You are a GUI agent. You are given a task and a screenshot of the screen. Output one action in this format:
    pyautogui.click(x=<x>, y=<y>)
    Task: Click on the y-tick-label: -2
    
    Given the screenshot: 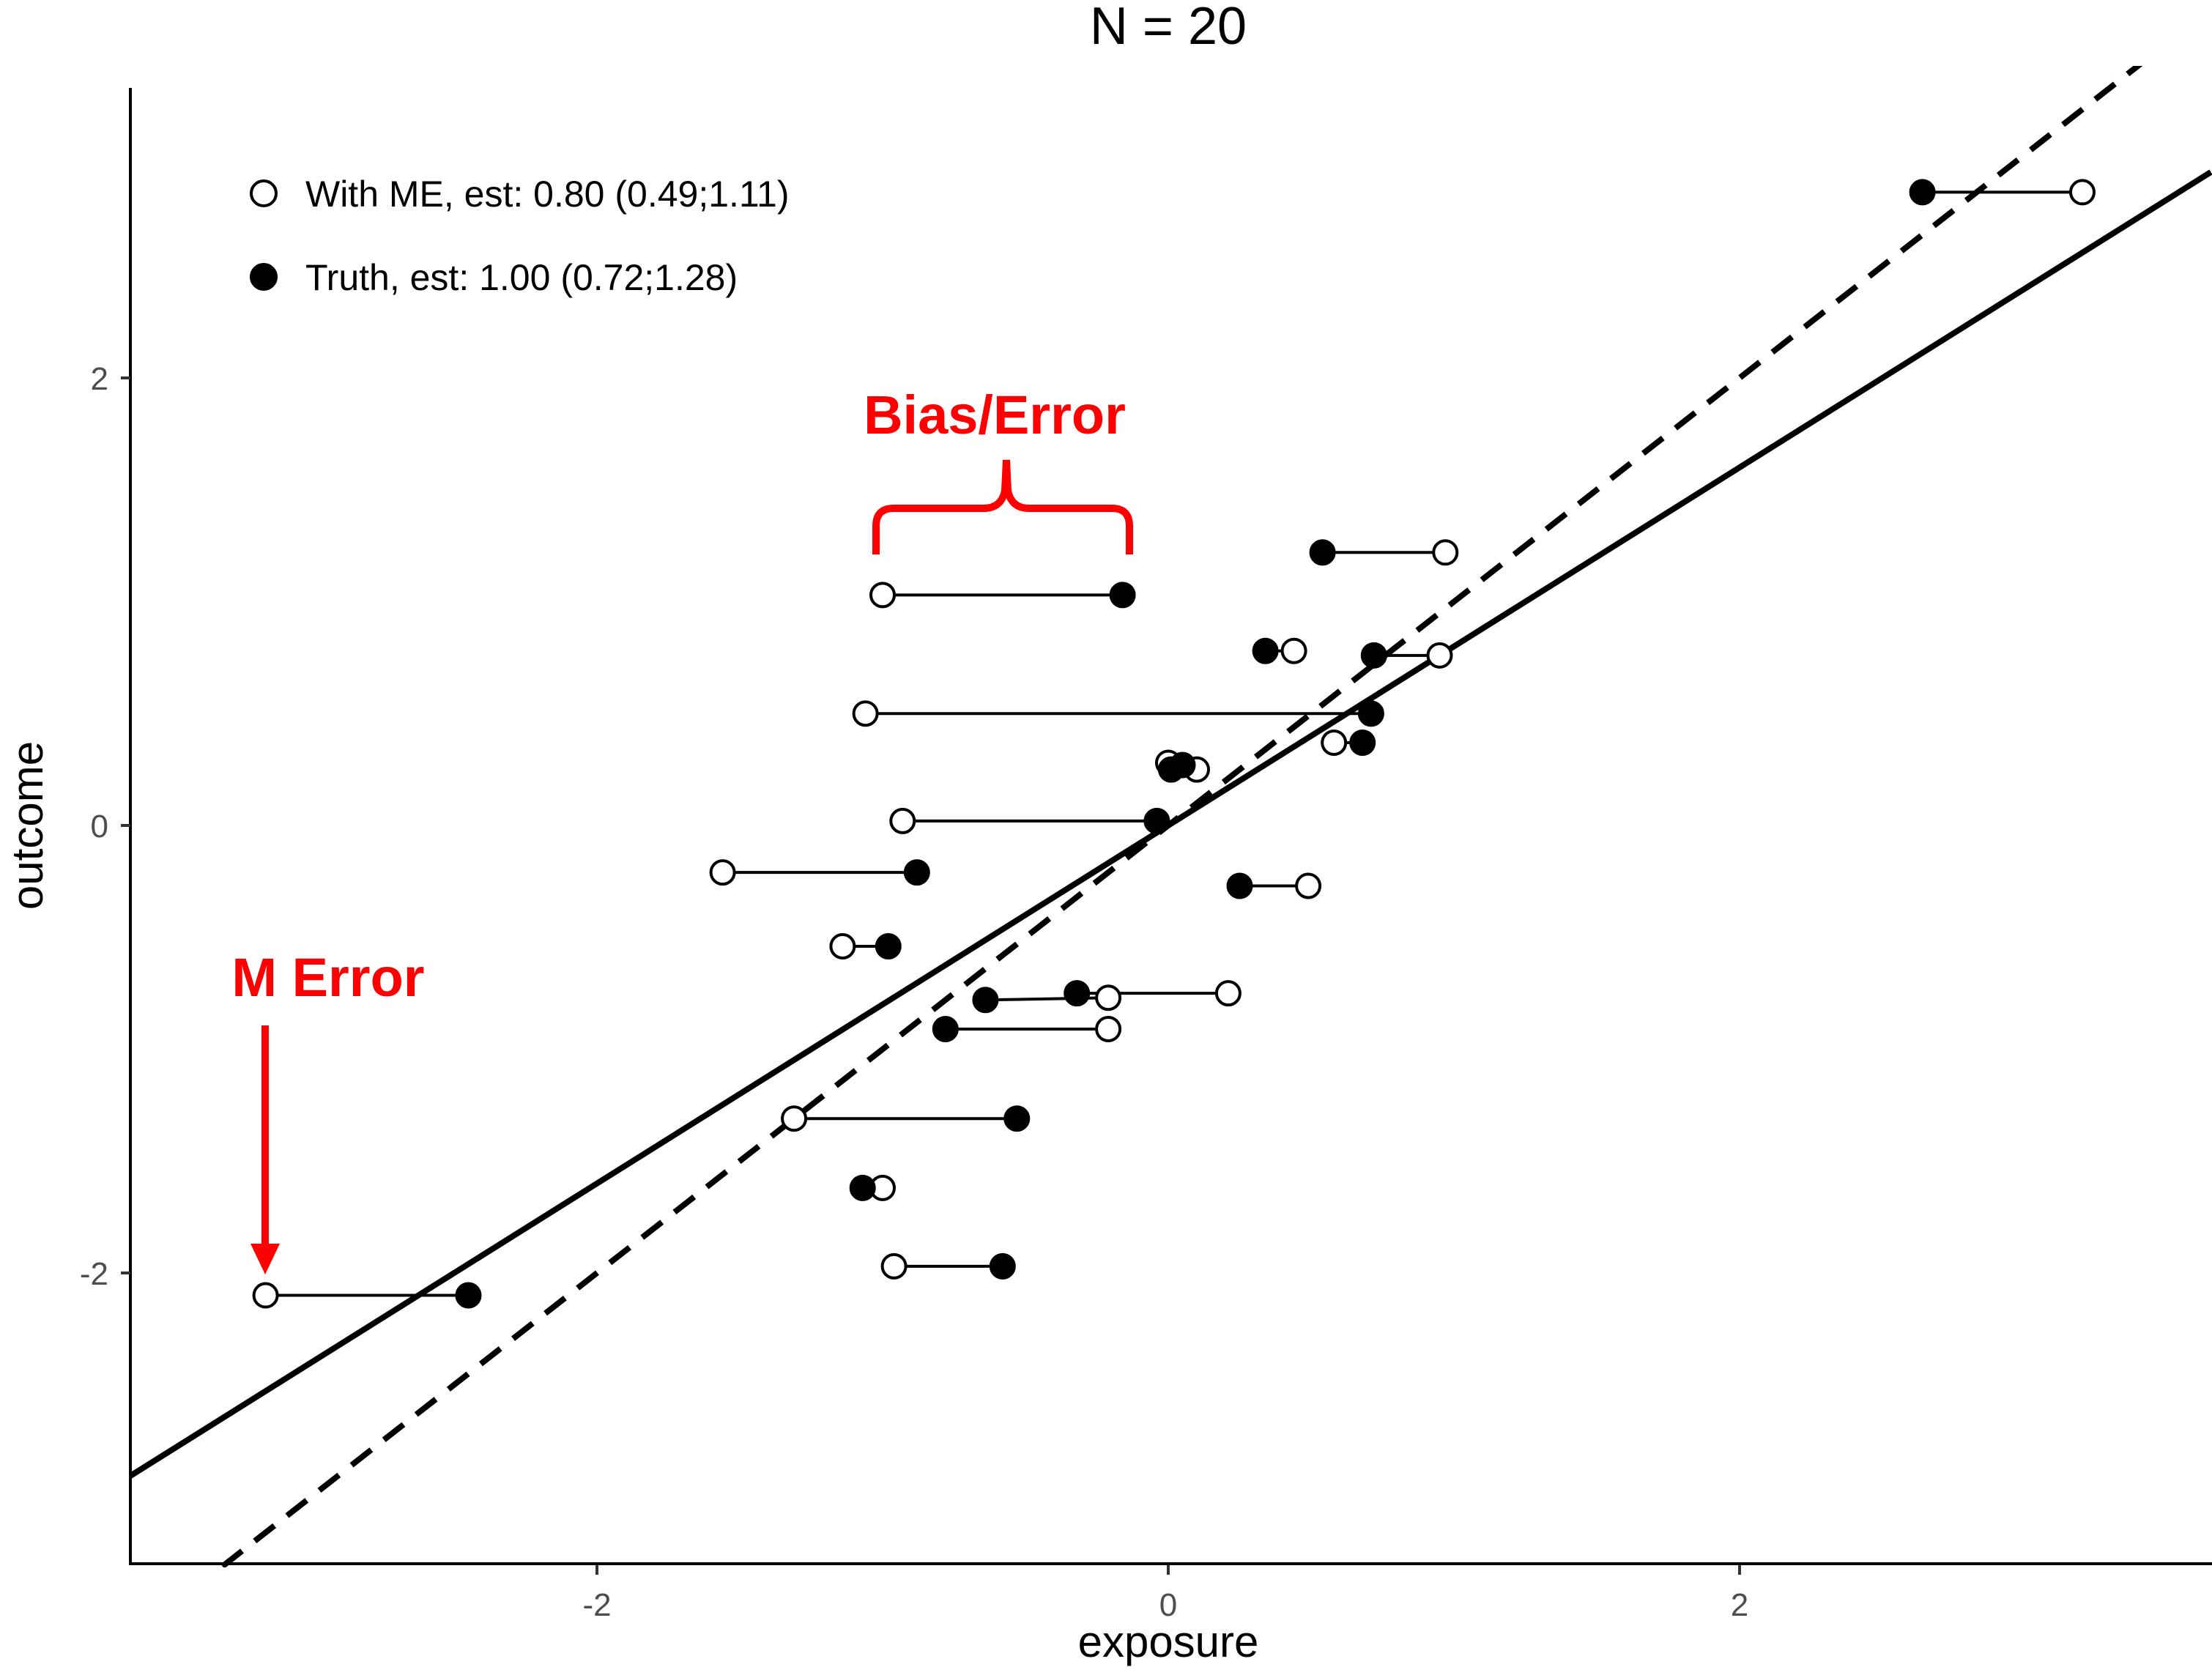 What is the action you would take?
    pyautogui.click(x=94, y=1274)
    